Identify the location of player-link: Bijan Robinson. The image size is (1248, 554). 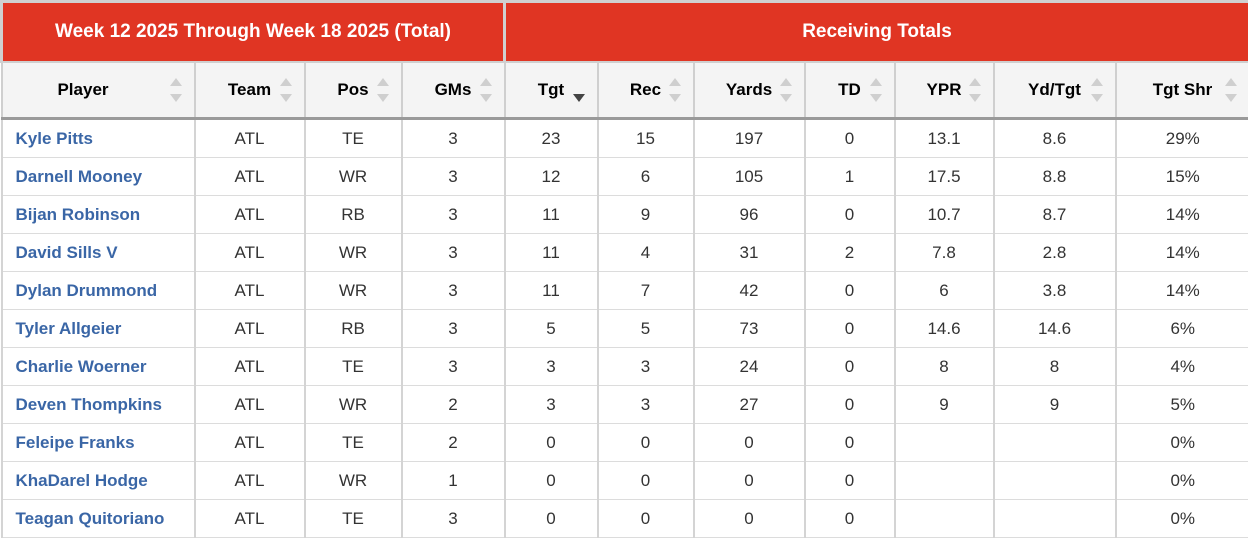
(97, 214).